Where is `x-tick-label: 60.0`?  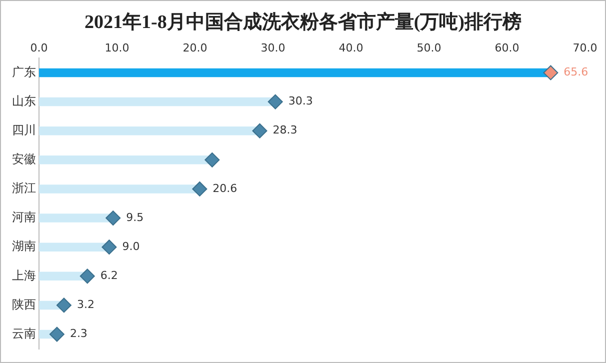 x-tick-label: 60.0 is located at coordinates (507, 47).